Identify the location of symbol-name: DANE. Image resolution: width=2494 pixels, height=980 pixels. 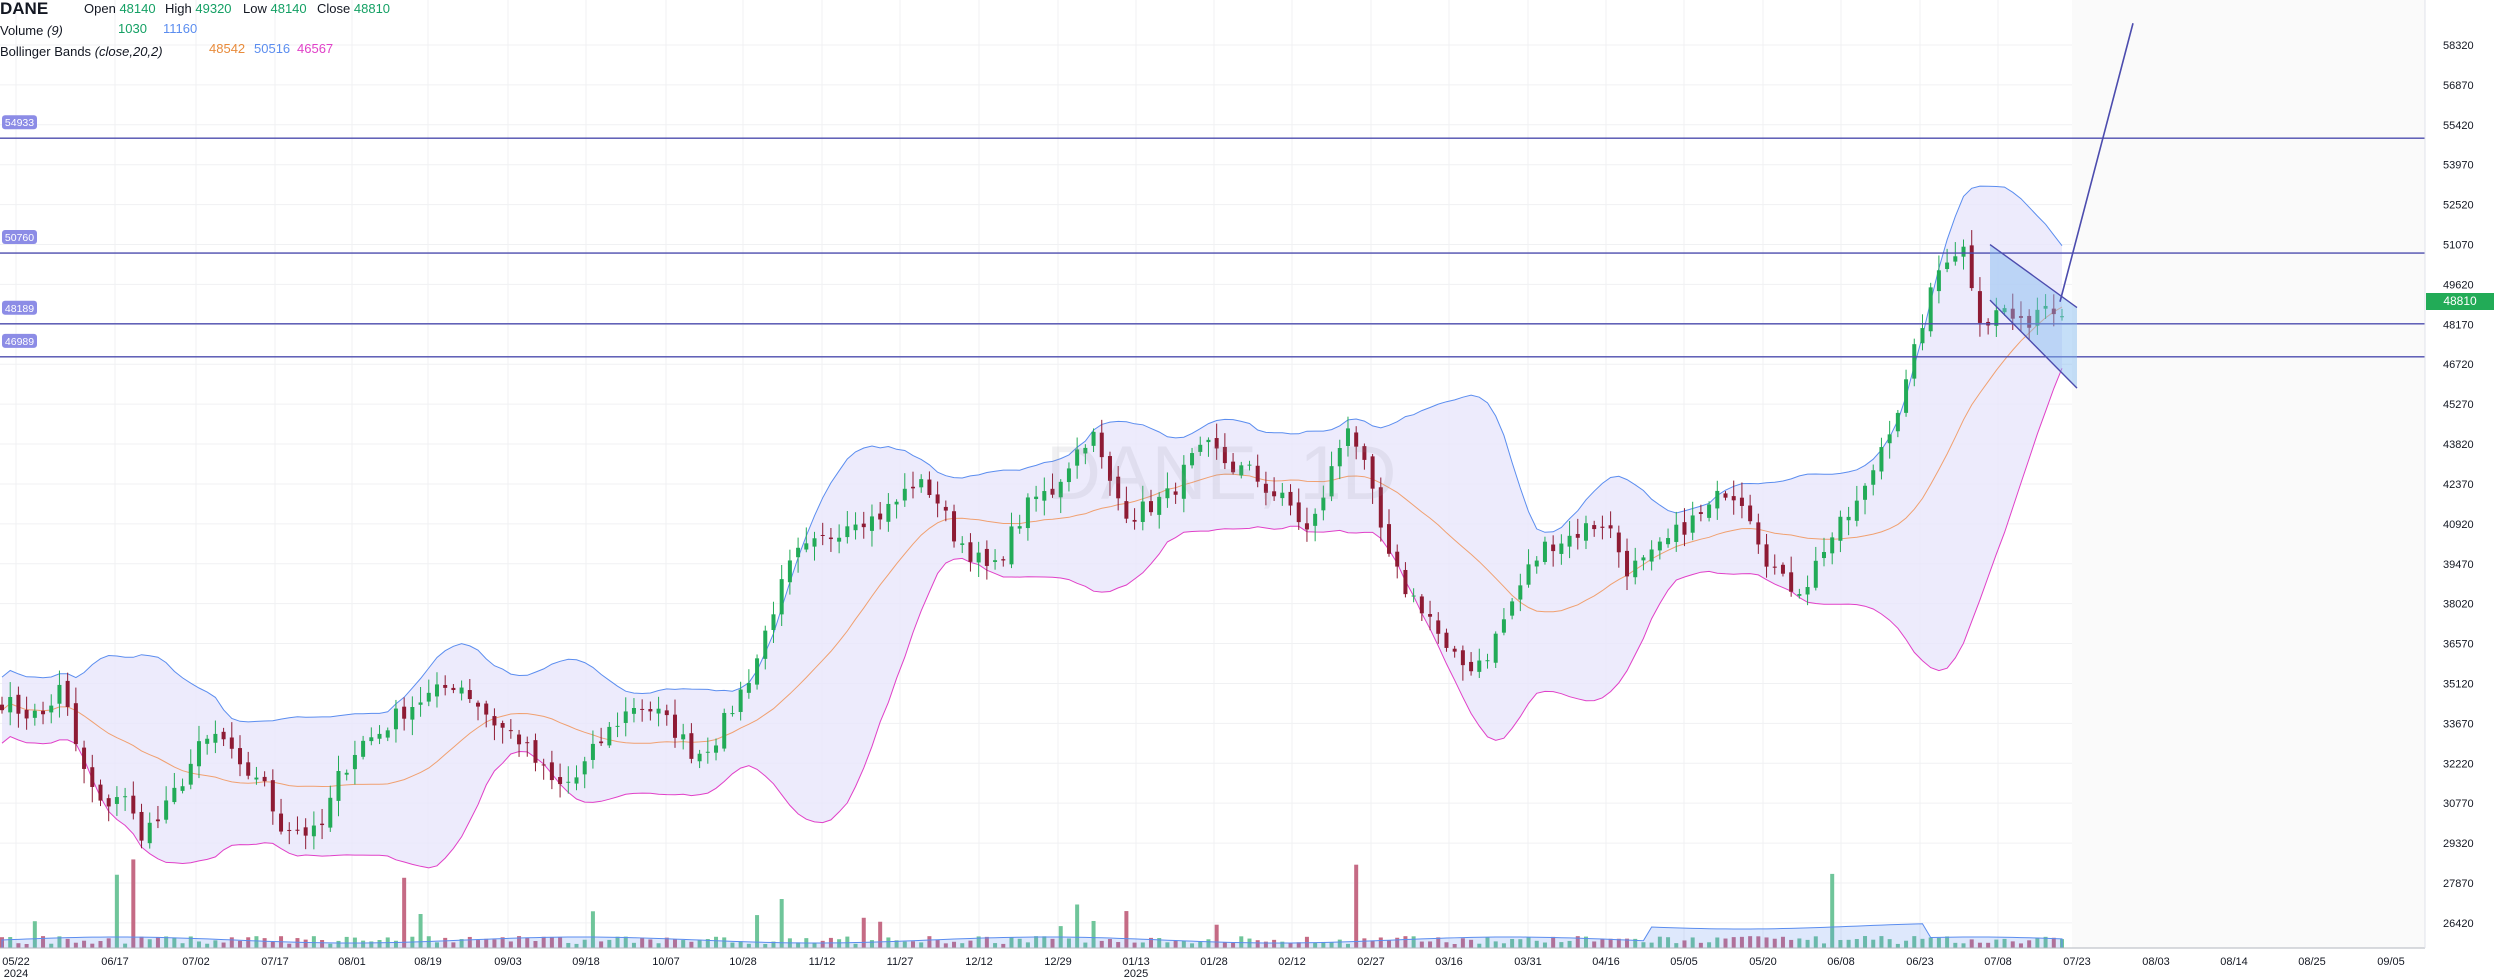
(24, 9).